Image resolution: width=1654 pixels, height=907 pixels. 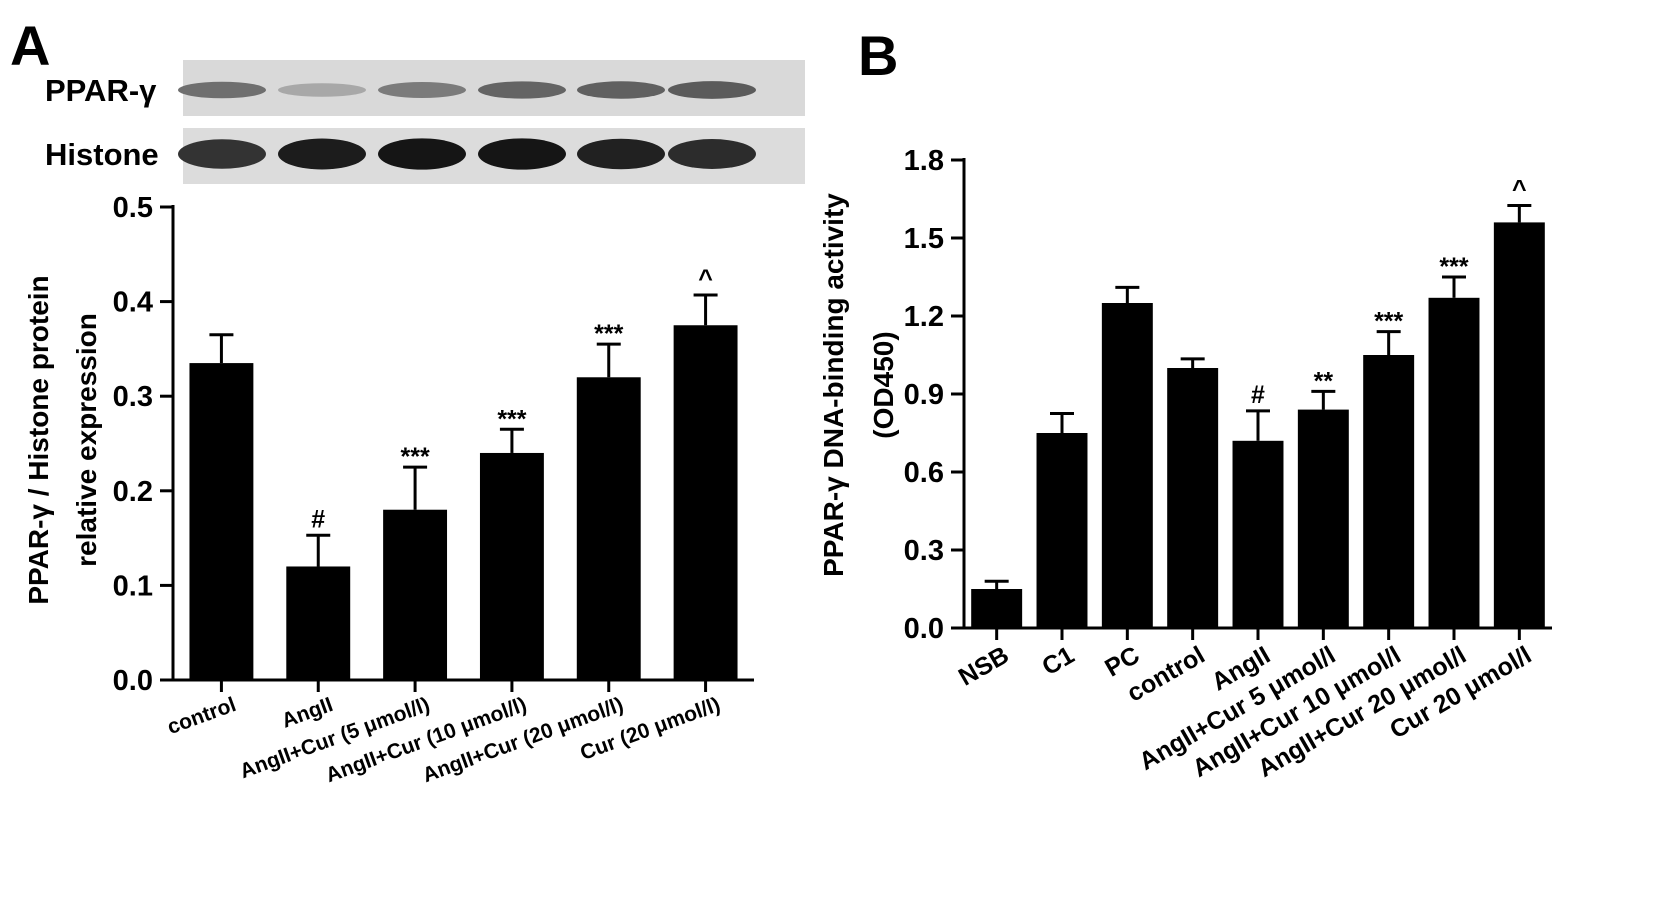 What do you see at coordinates (924, 395) in the screenshot?
I see `y-tick-label: 0.9` at bounding box center [924, 395].